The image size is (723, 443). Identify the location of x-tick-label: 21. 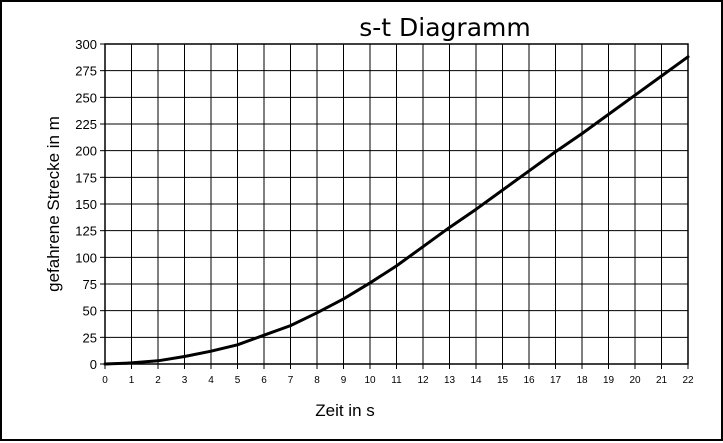
(662, 380).